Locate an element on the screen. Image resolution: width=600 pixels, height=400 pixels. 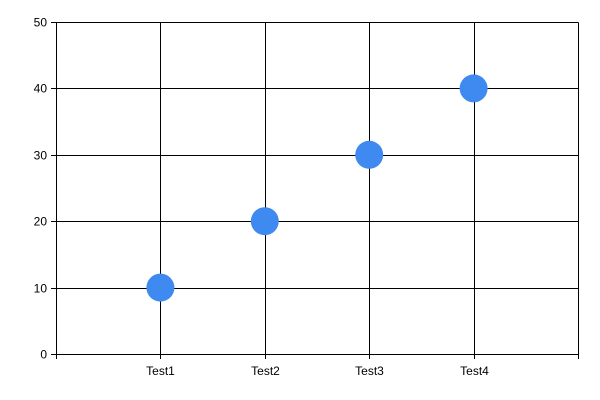
x-tick-label: Test4 is located at coordinates (474, 371).